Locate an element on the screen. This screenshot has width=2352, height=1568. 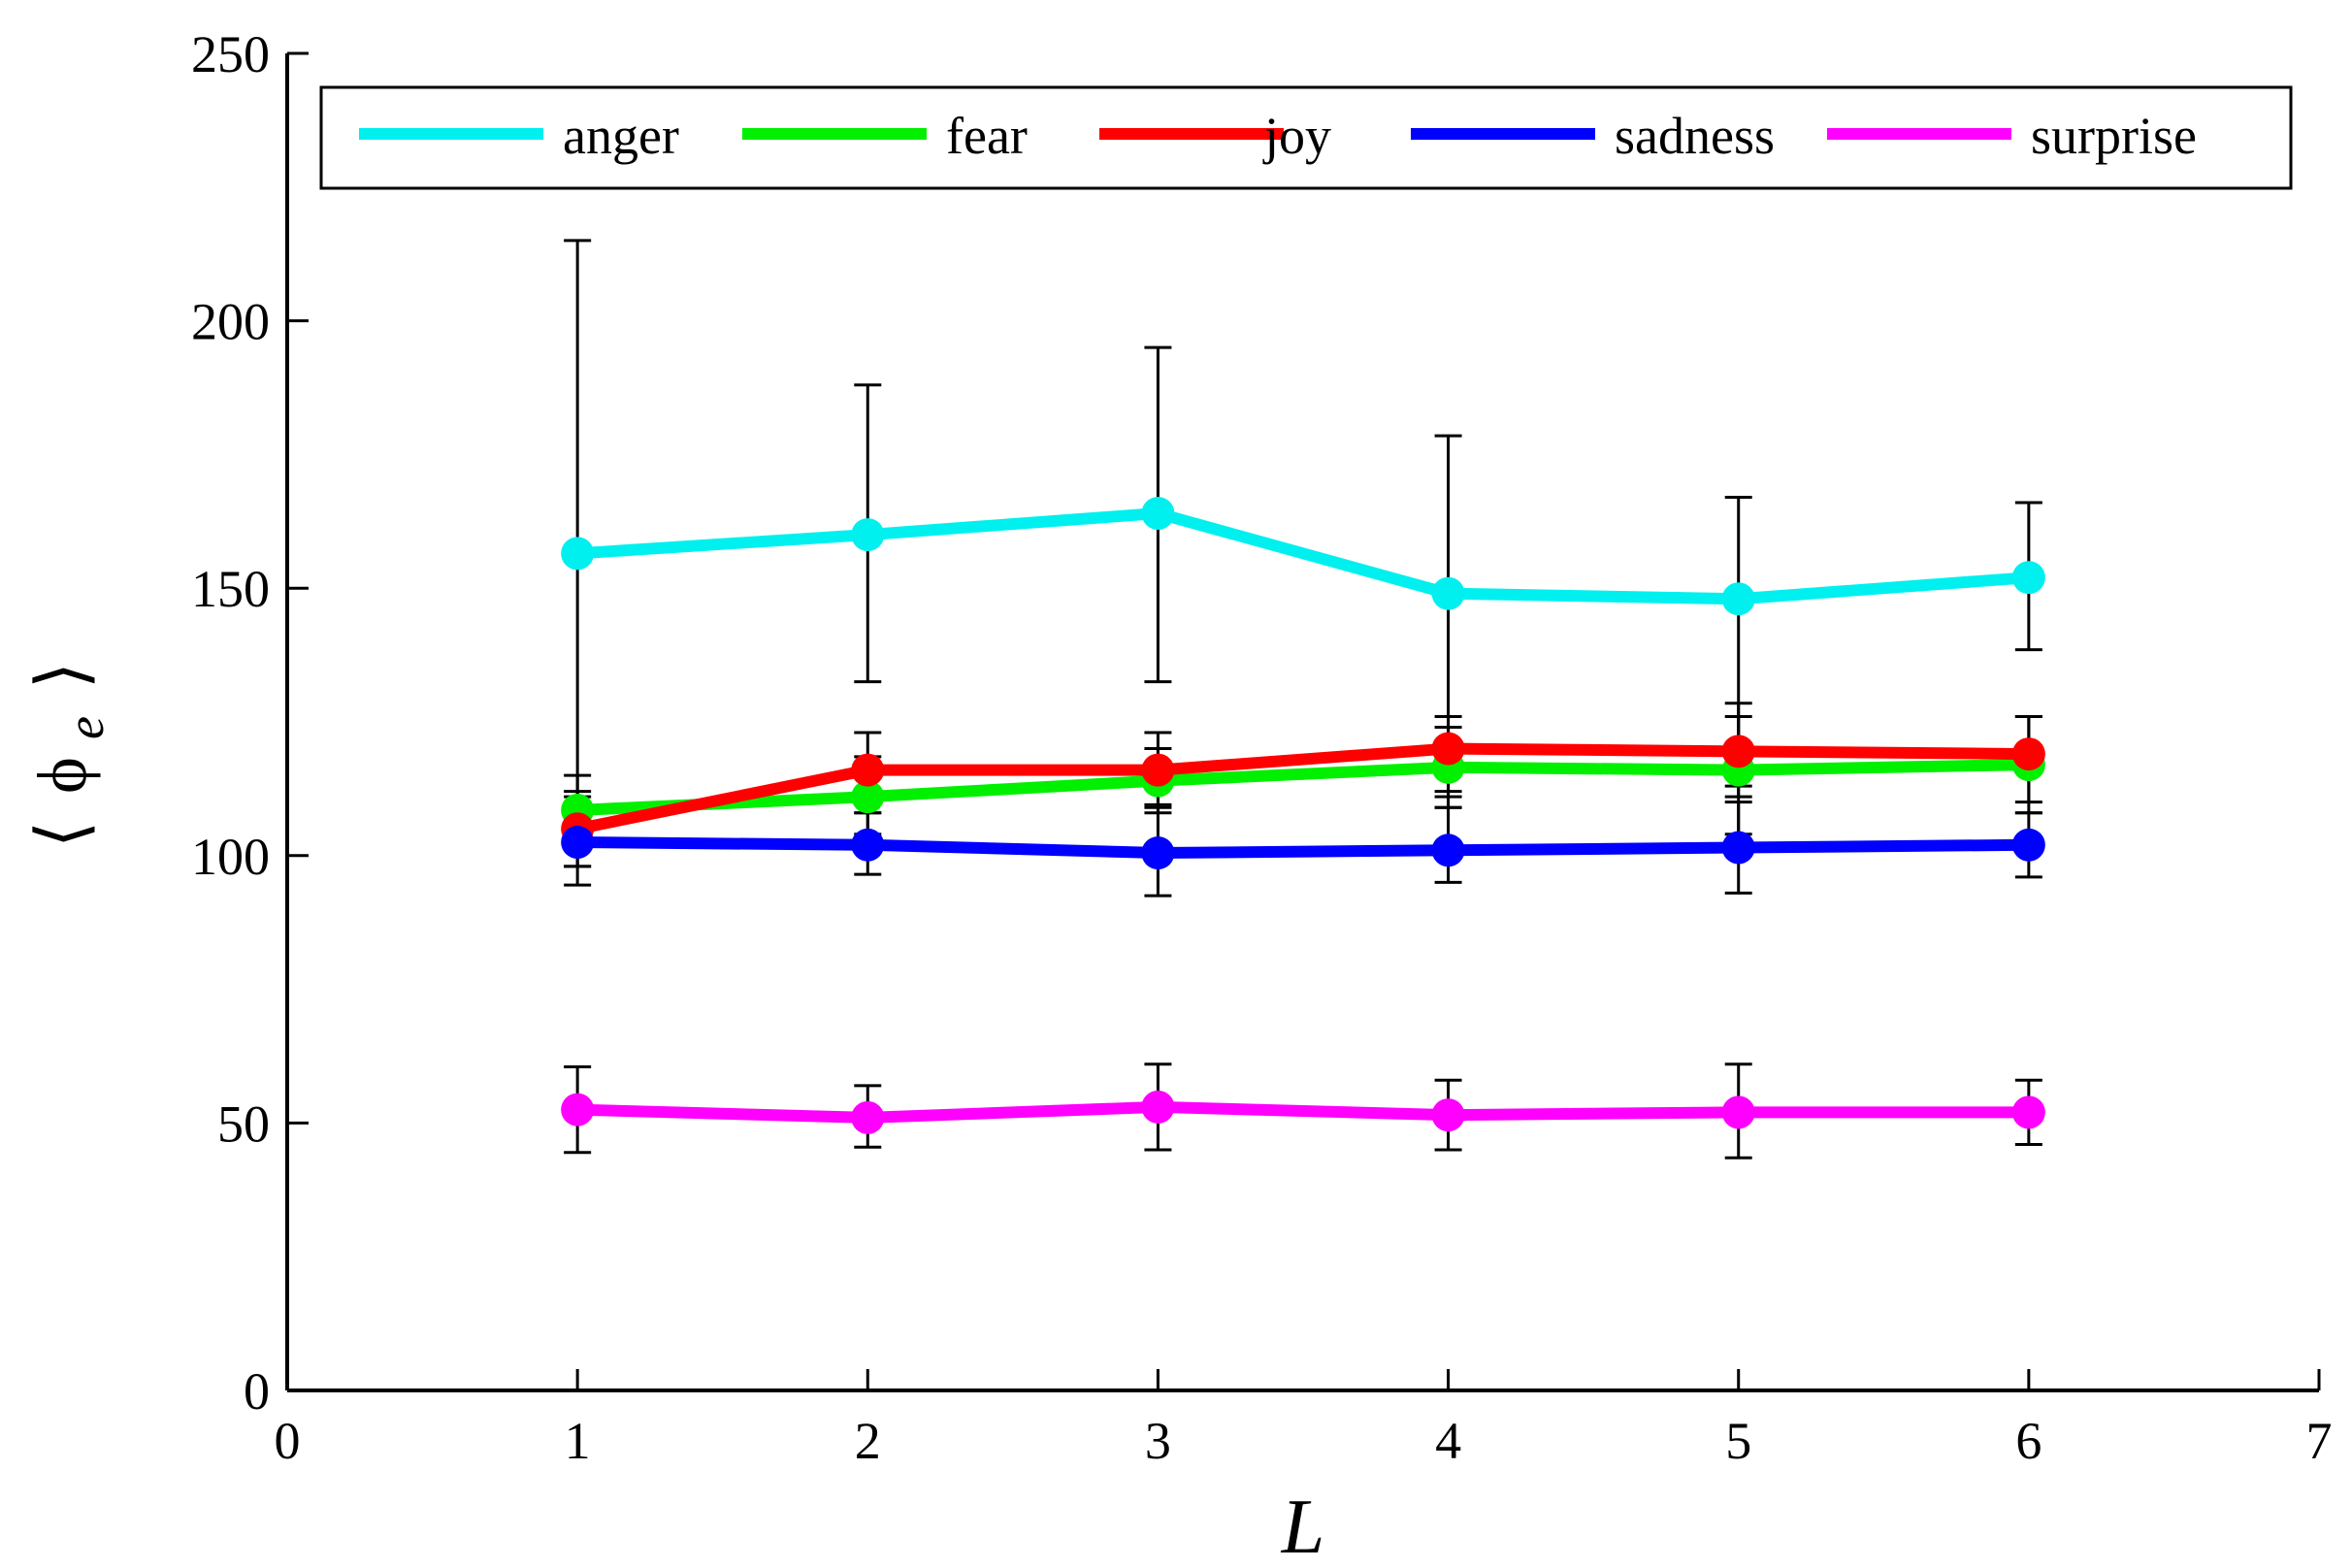
y-tick-label: 200 is located at coordinates (230, 322).